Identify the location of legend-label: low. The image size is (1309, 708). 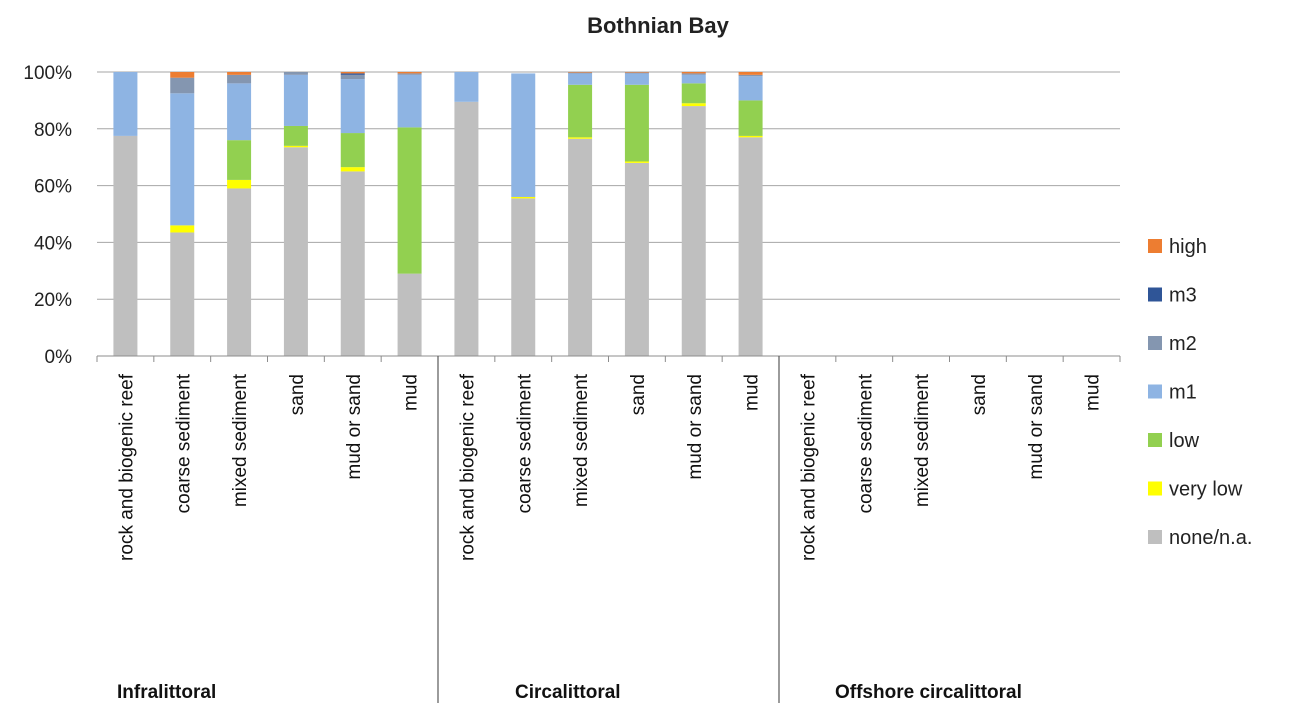
(1184, 441).